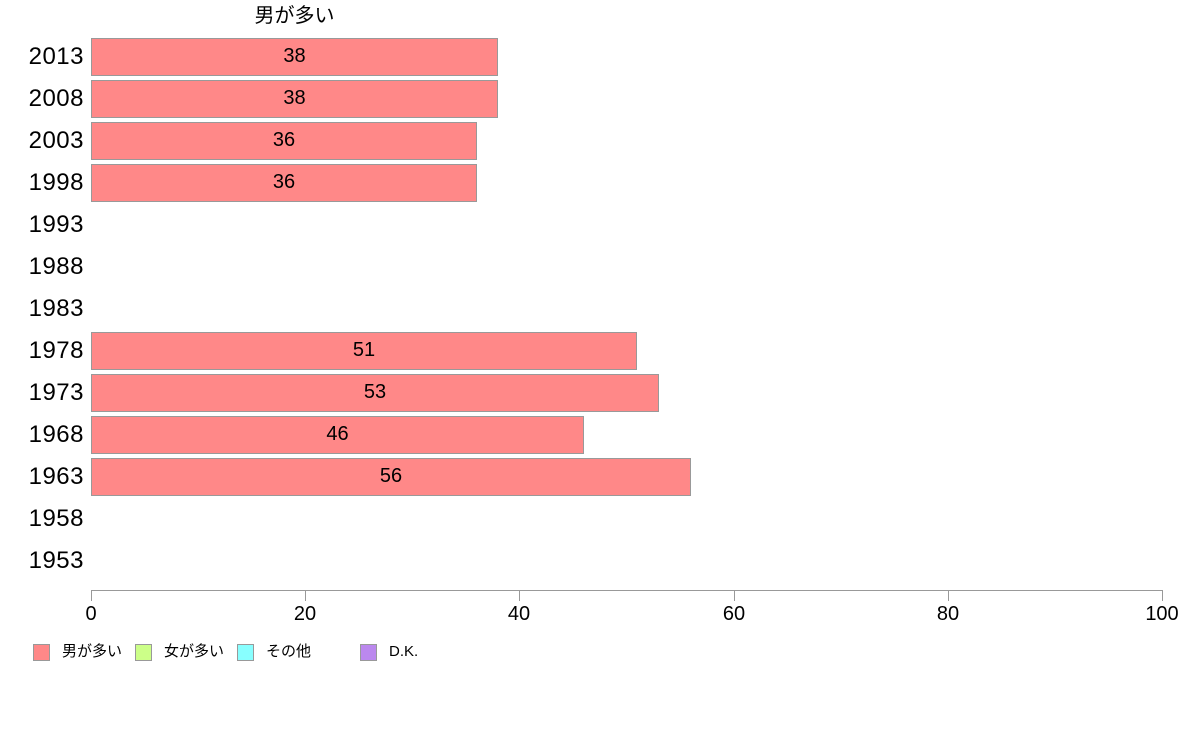  I want to click on chart-row: 1973 53, so click(594, 393).